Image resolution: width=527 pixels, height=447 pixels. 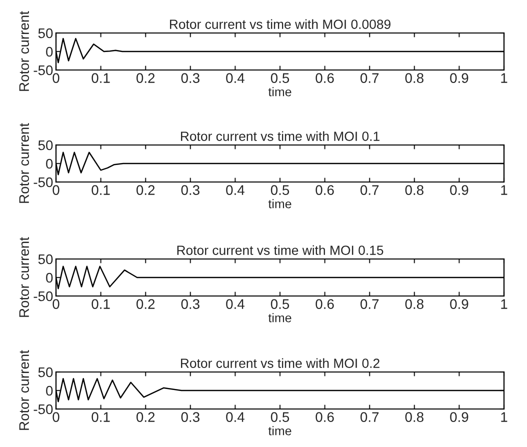 What do you see at coordinates (280, 24) in the screenshot?
I see `chart-title: Rotor current vs time with MOI 0.0089` at bounding box center [280, 24].